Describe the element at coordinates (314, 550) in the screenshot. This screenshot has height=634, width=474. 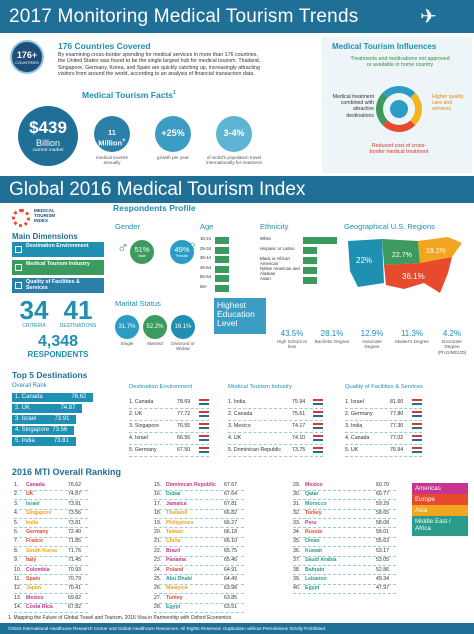
I see `ranking-country: Kuwait` at that location.